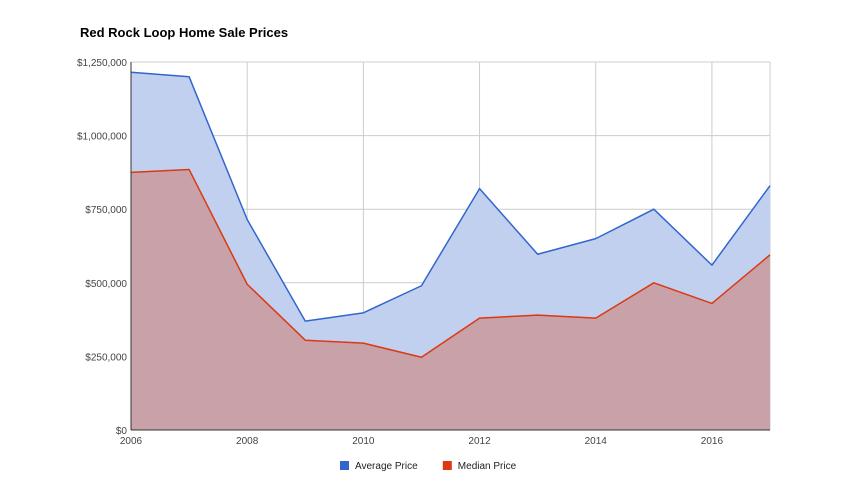 This screenshot has height=500, width=850. I want to click on x-tick-label: 2006, so click(131, 441).